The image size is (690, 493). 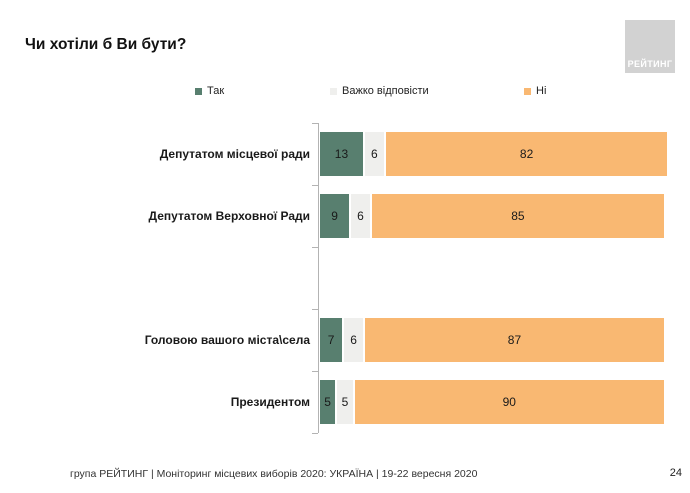 I want to click on legend-item-no: Ні, so click(x=535, y=91).